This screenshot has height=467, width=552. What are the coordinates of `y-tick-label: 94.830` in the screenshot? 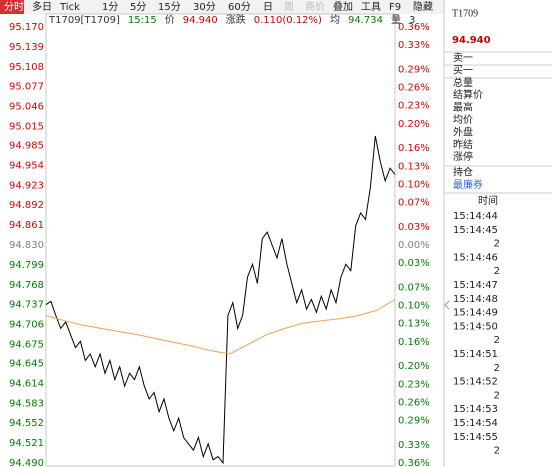 It's located at (26, 245).